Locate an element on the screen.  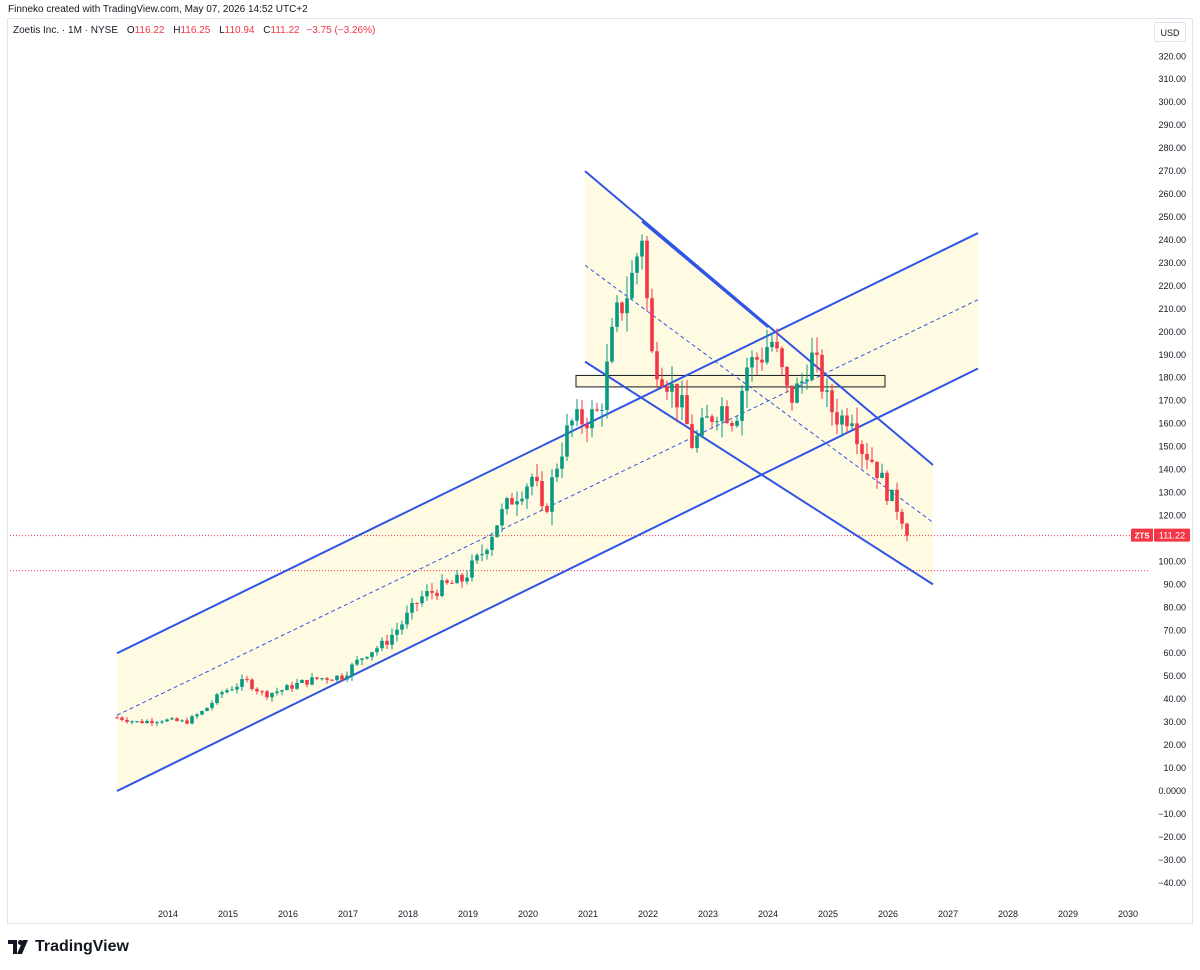
x-tick-label: 2015 is located at coordinates (228, 914).